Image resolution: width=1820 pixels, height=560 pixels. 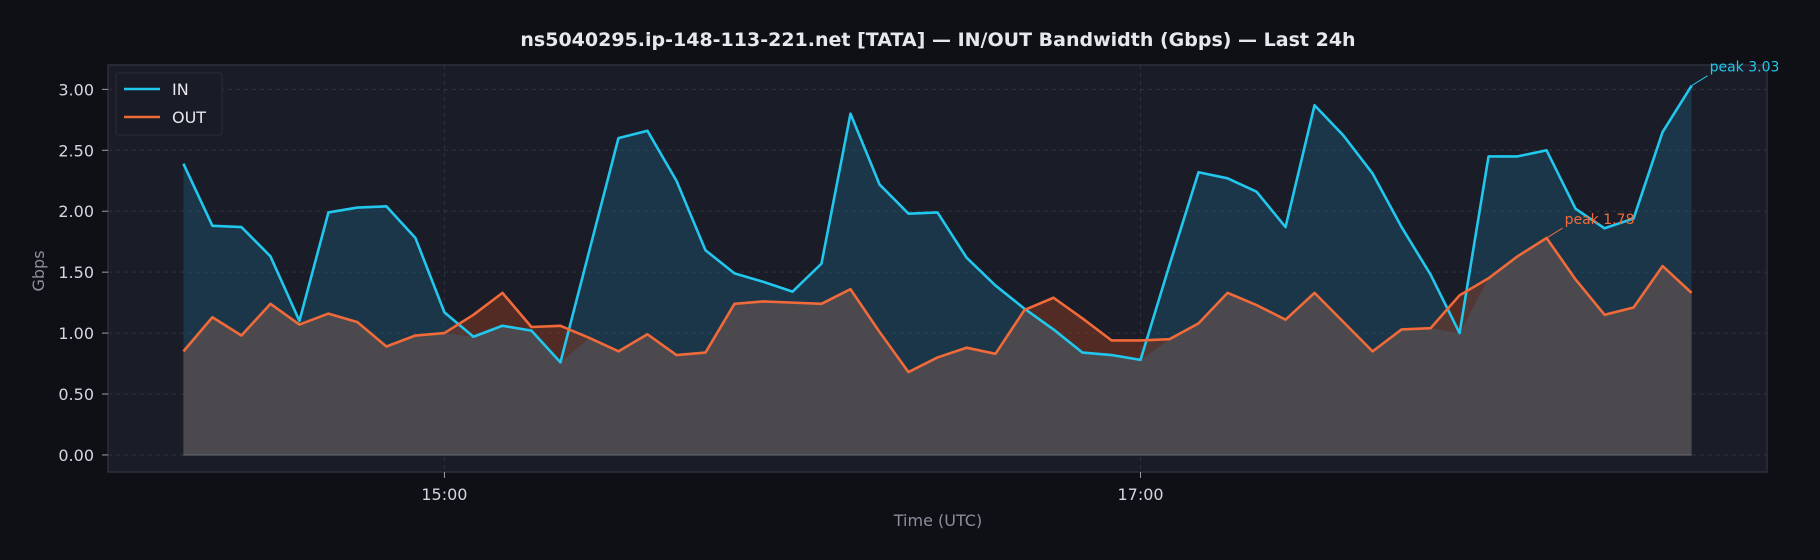 What do you see at coordinates (1745, 68) in the screenshot?
I see `annotation-label: peak 3.03` at bounding box center [1745, 68].